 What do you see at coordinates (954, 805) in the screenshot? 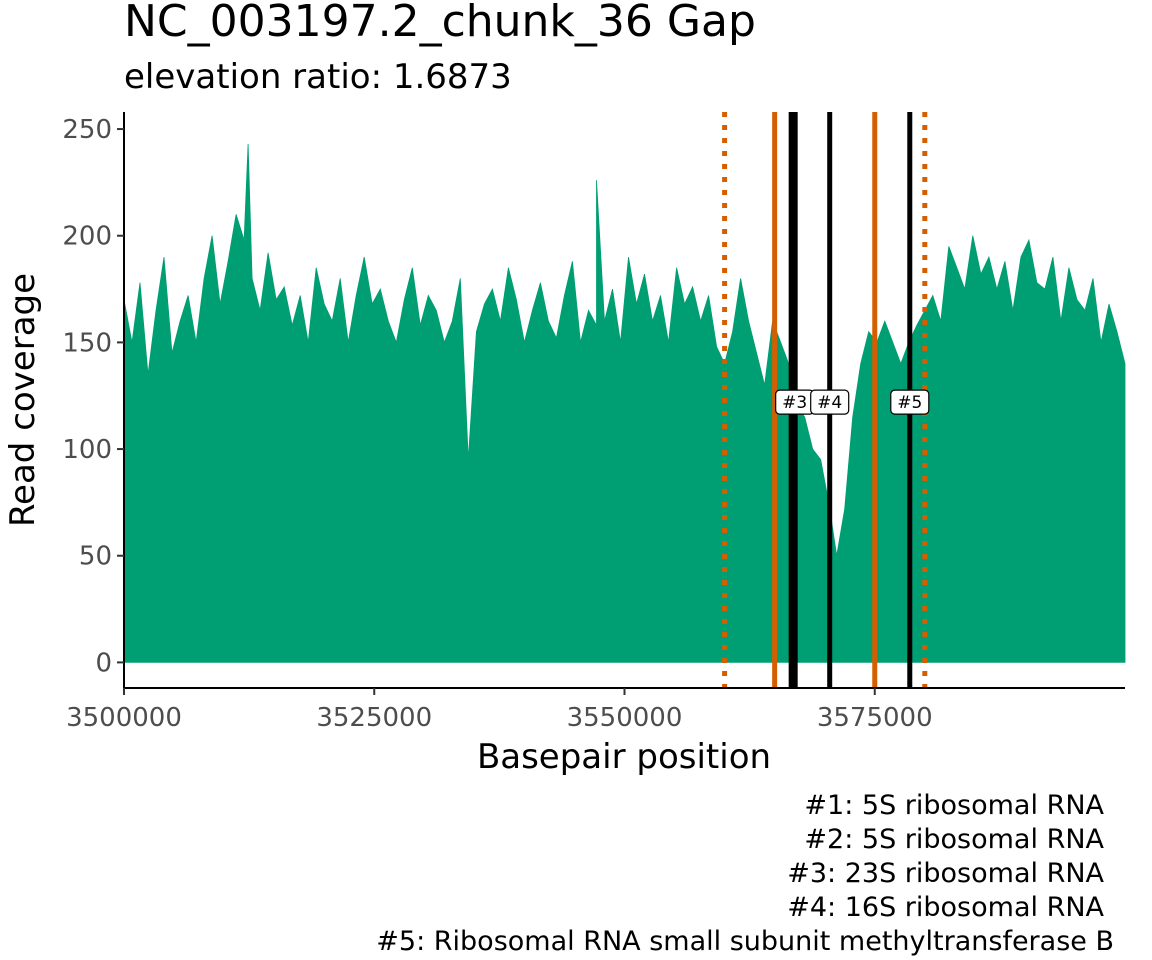
I see `caption-line: #1: 5S ribosomal RNA` at bounding box center [954, 805].